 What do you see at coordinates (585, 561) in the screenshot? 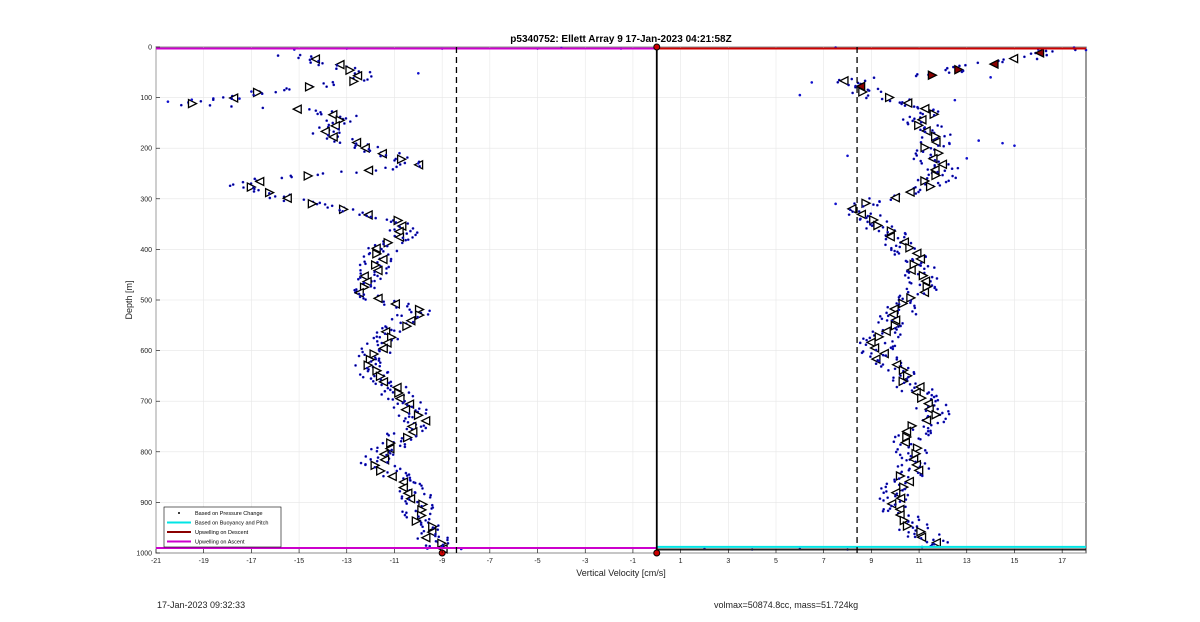
I see `x-tick-label: -3` at bounding box center [585, 561].